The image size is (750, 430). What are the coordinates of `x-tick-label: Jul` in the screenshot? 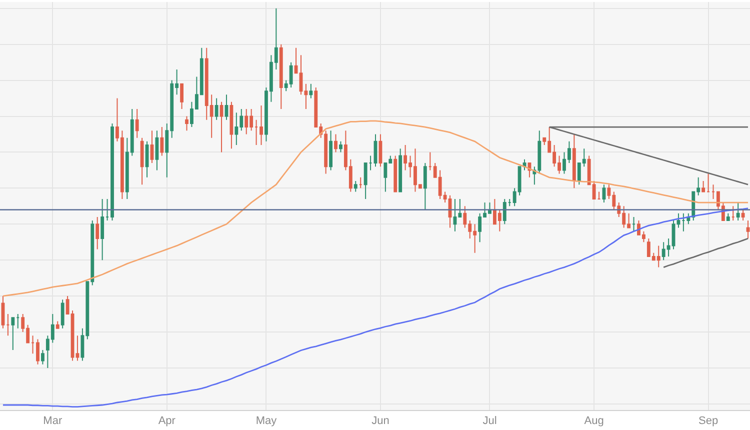 It's located at (489, 421).